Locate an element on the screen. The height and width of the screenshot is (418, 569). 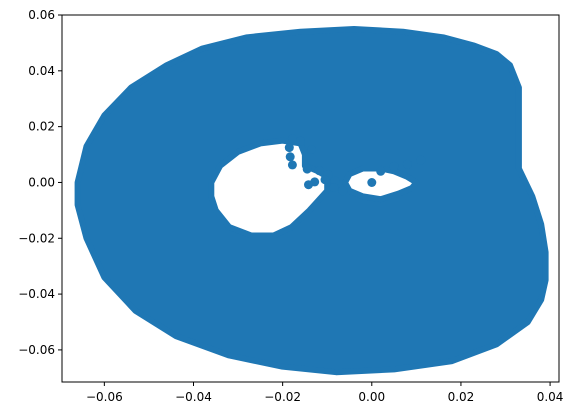
x-tick-label: −0.04 is located at coordinates (193, 397).